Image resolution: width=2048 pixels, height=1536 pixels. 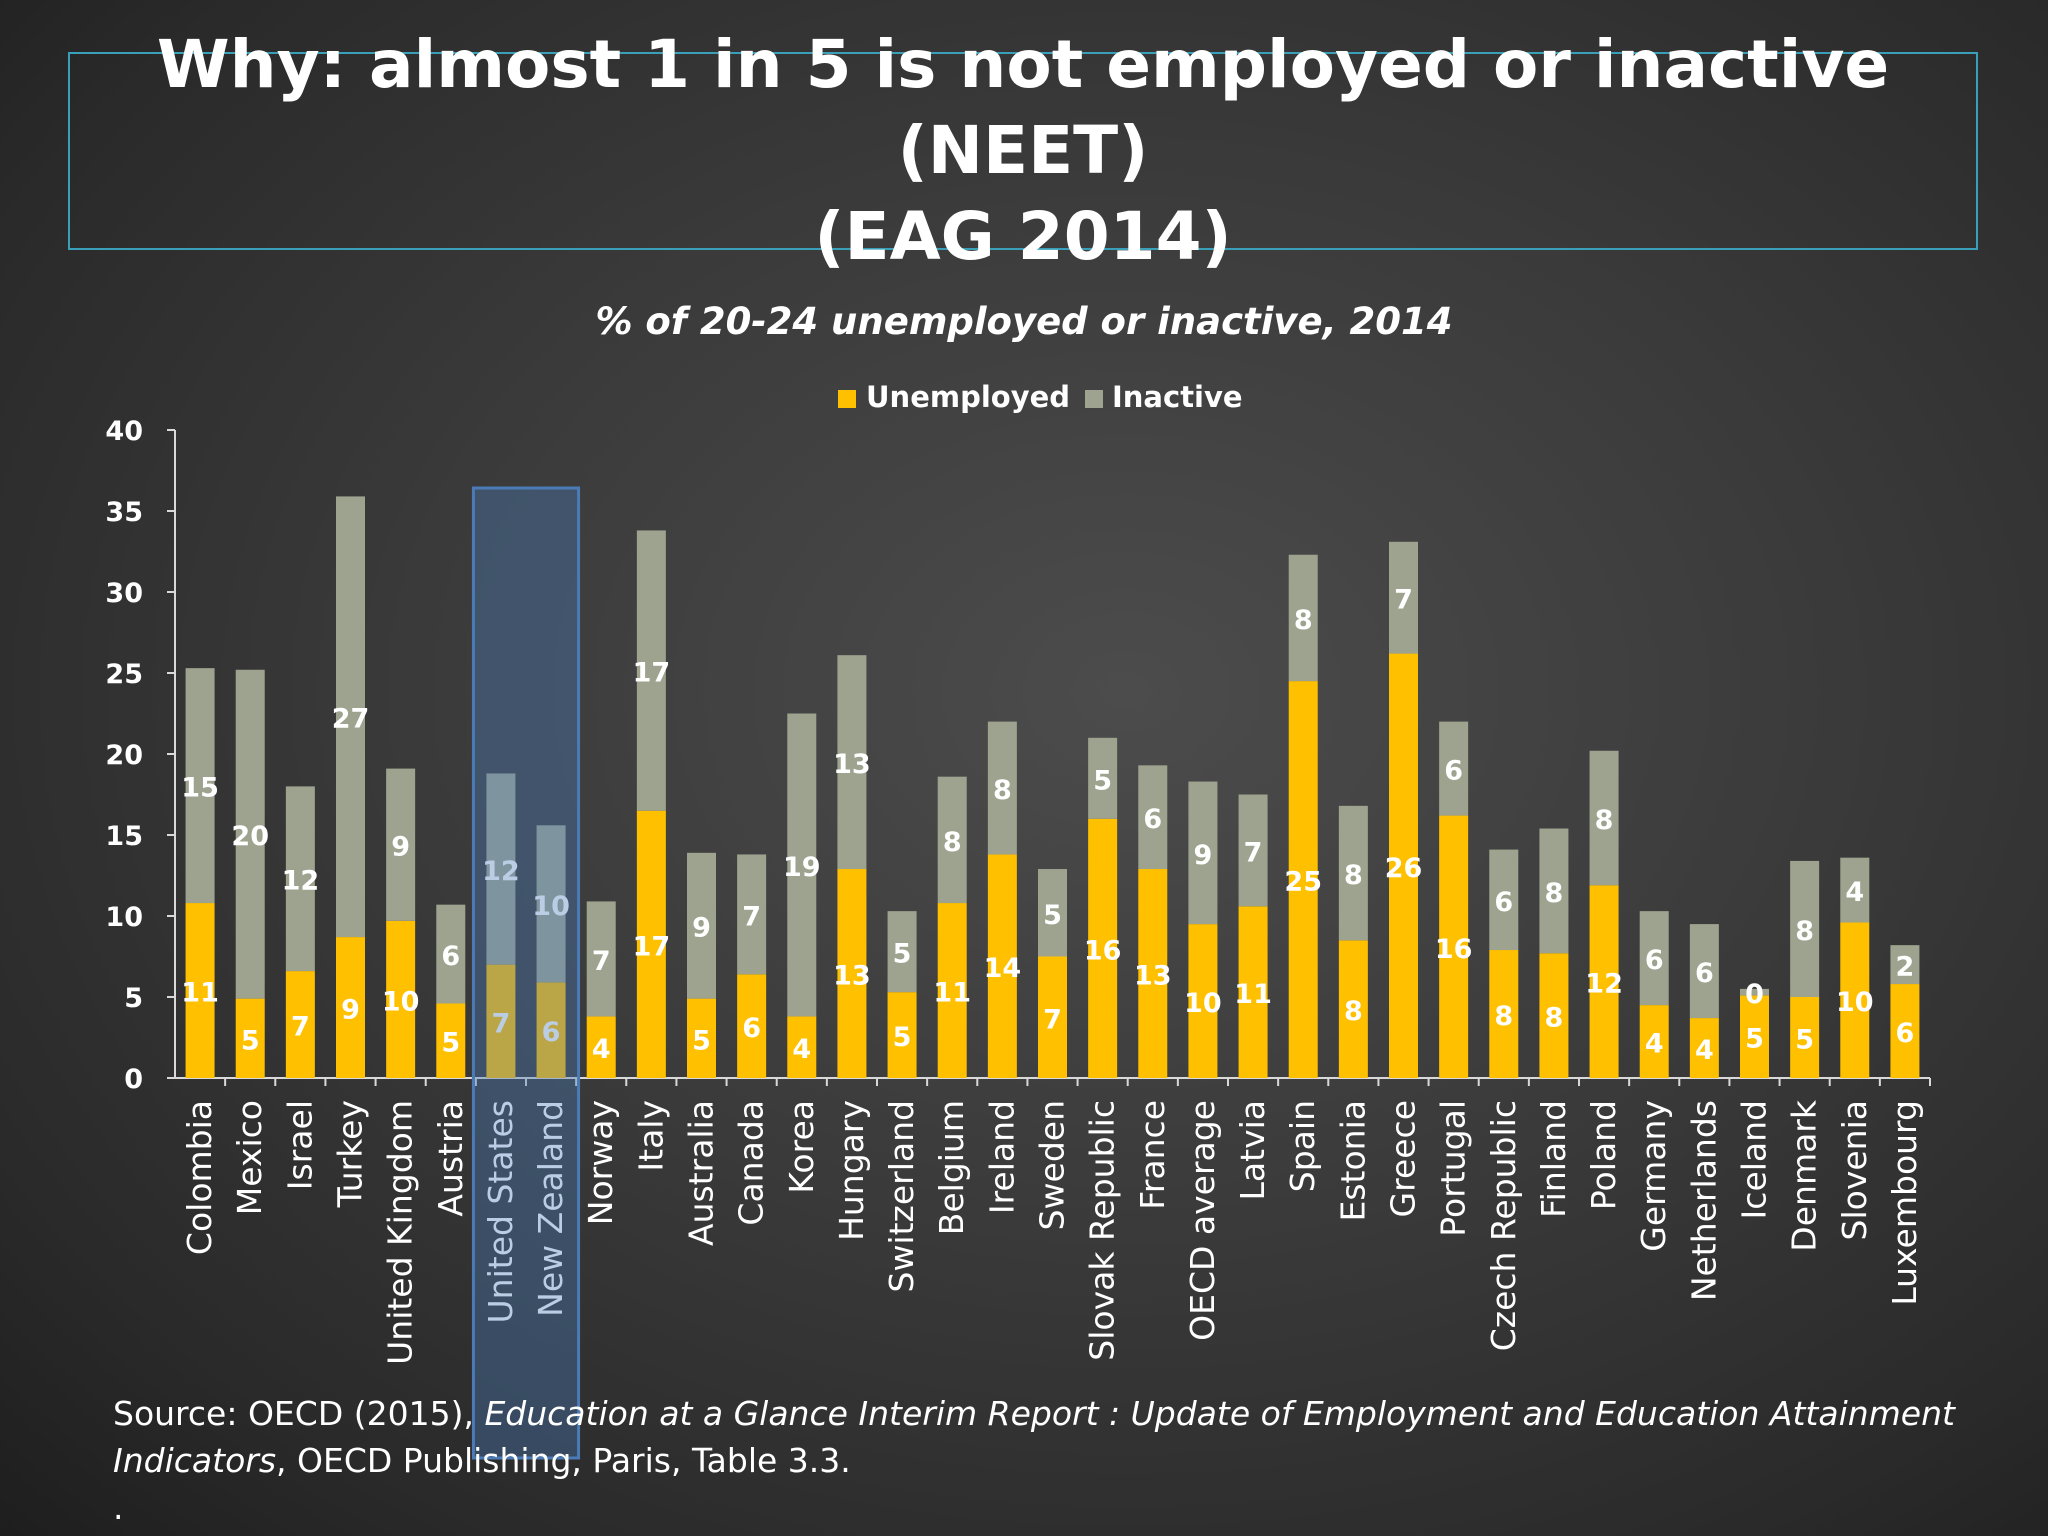 I want to click on data-label-inactive: 20, so click(x=250, y=836).